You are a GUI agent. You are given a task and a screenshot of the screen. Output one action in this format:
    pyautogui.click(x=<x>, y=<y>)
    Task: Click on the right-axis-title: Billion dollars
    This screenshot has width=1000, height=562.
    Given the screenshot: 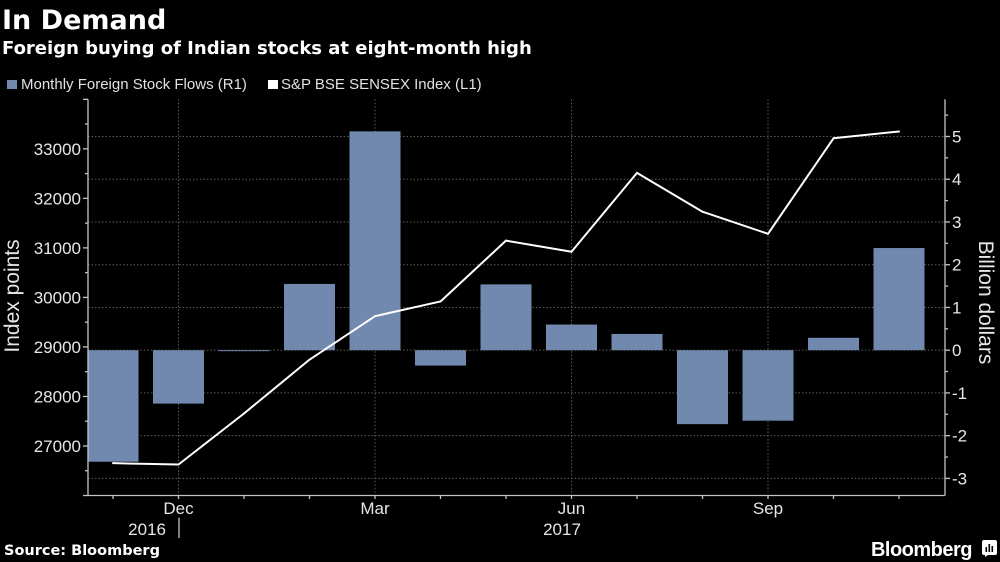 What is the action you would take?
    pyautogui.click(x=985, y=303)
    